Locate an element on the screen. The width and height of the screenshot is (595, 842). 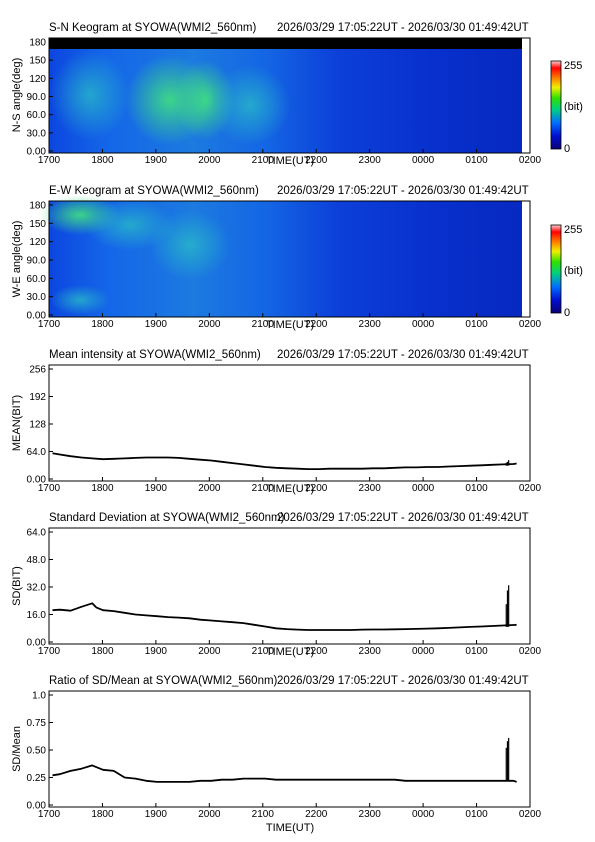
ratio-y-tick-label: 0.50 is located at coordinates (37, 751).